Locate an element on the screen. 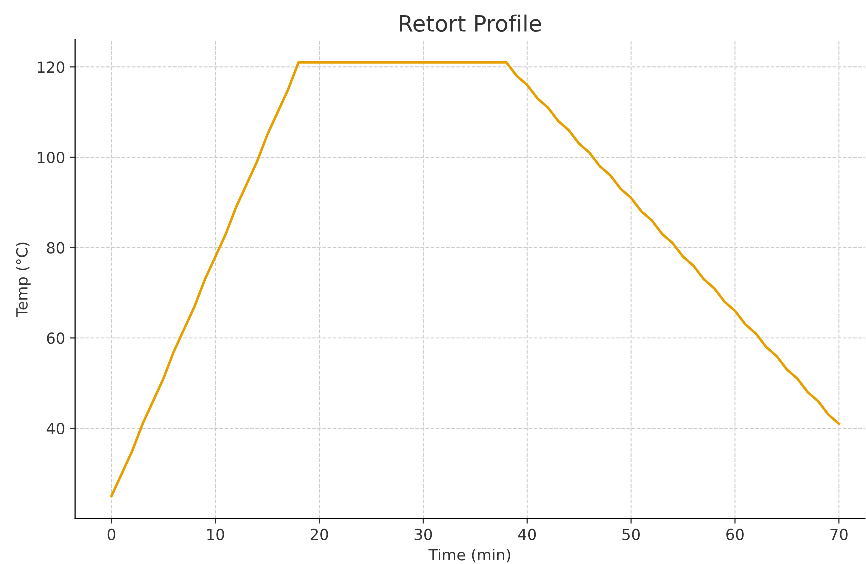 The width and height of the screenshot is (866, 564). x-tick-label: 70 is located at coordinates (839, 534).